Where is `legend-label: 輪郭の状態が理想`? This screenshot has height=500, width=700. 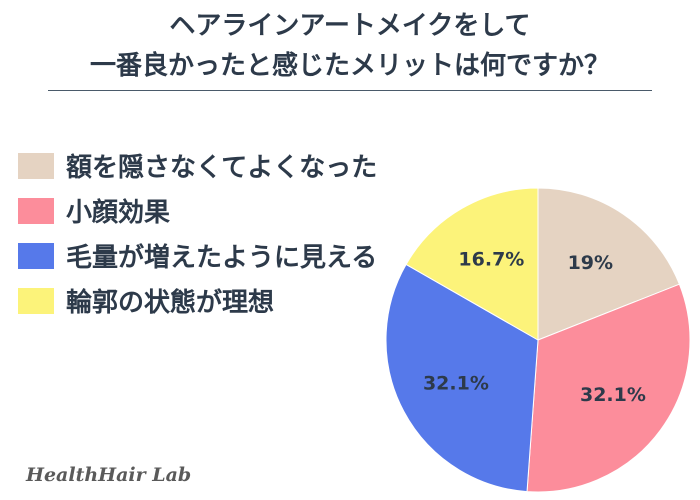 legend-label: 輪郭の状態が理想 is located at coordinates (170, 303).